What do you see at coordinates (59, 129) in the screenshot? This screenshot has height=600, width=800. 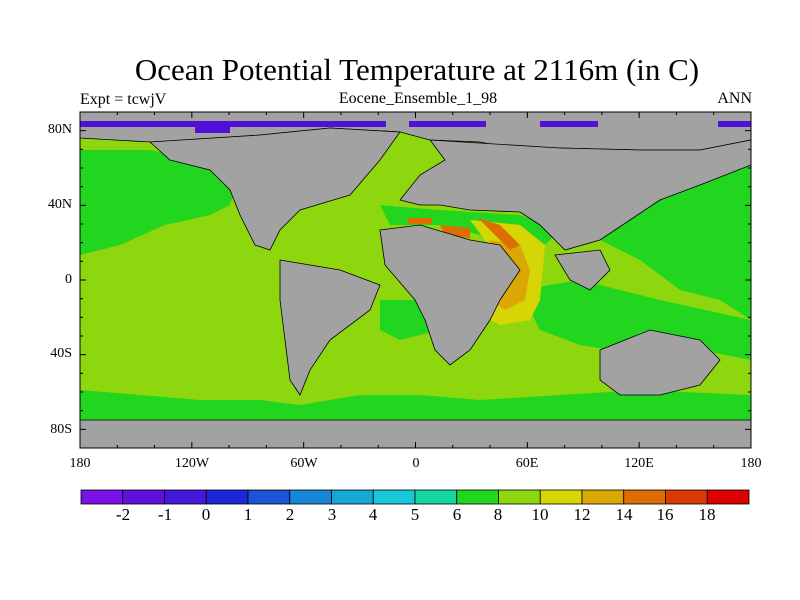 I see `lat-label-80n: 80N` at bounding box center [59, 129].